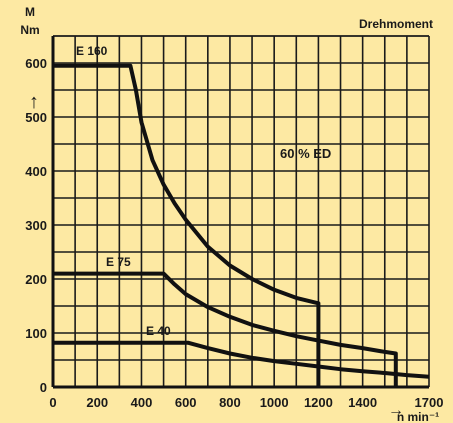  I want to click on series-label-e75: E 75, so click(118, 262).